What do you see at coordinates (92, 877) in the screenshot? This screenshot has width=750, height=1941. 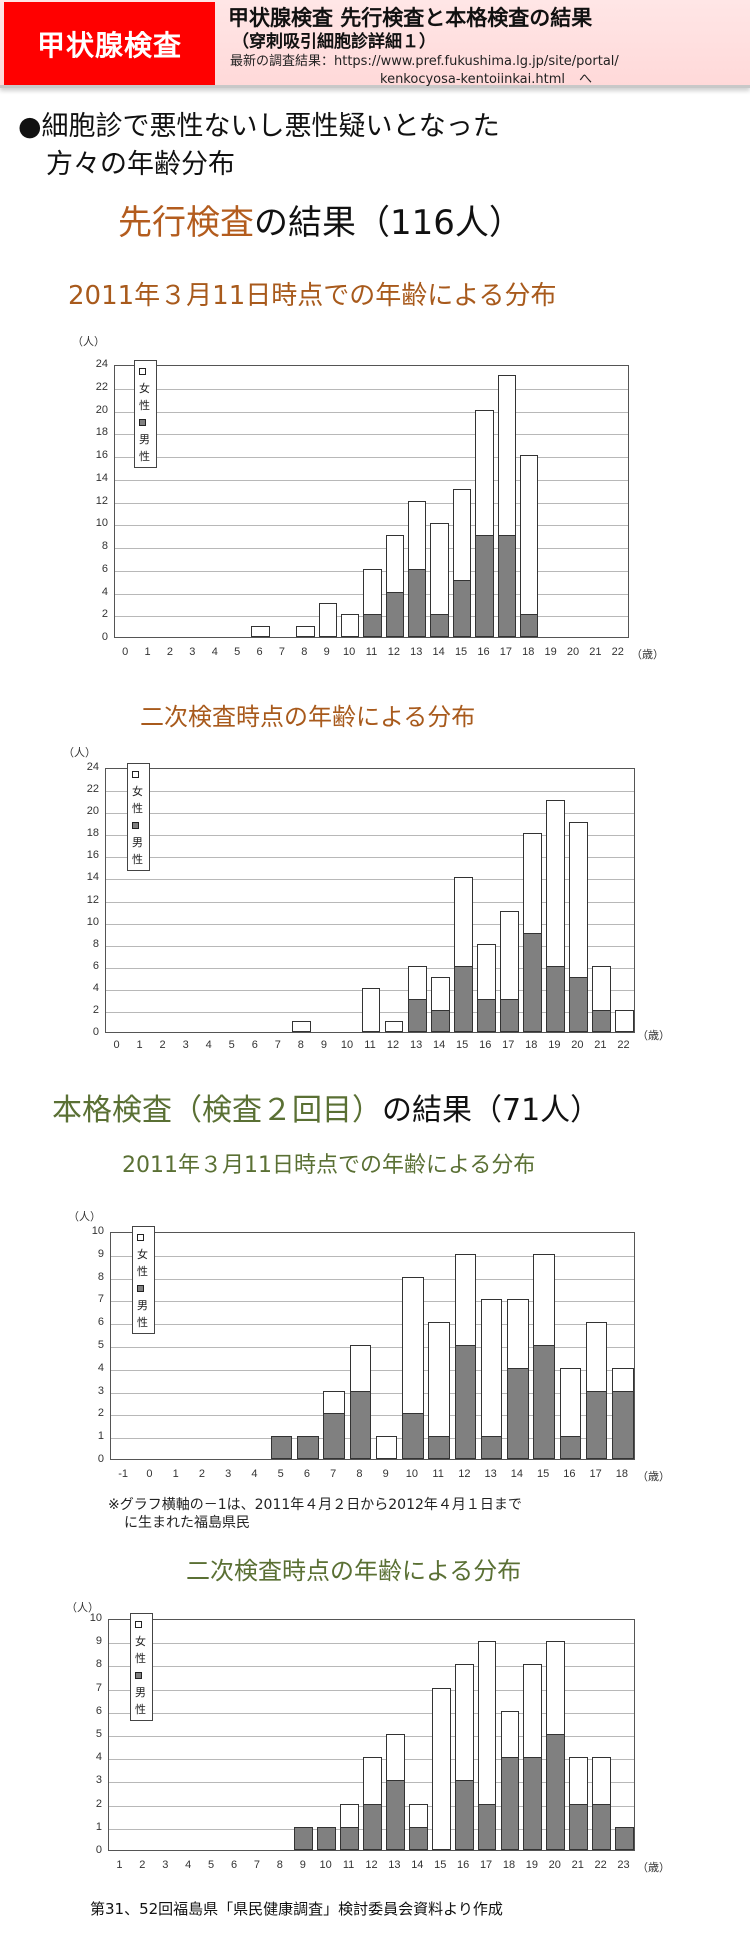 I see `y-tick-label: 14` at bounding box center [92, 877].